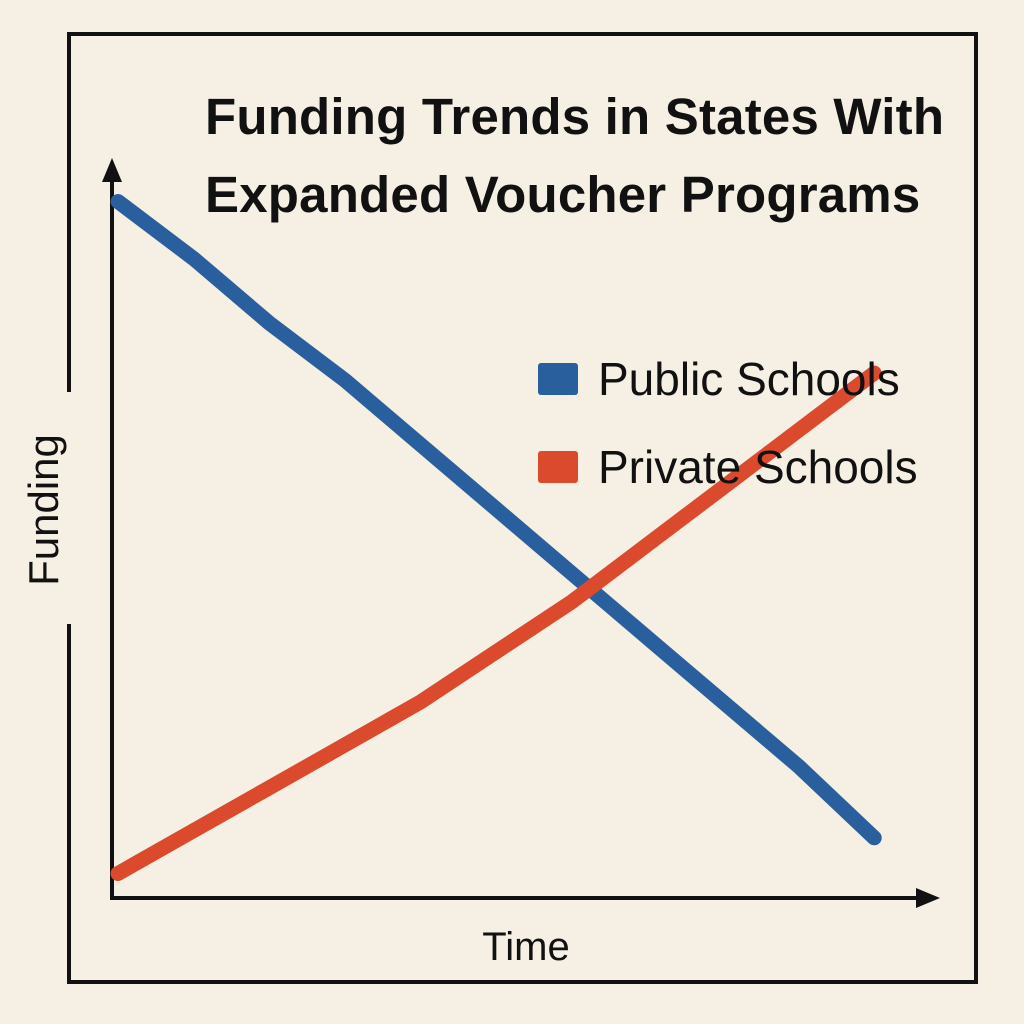 The height and width of the screenshot is (1024, 1024). I want to click on legend-label-public-schools: Public Schools, so click(749, 379).